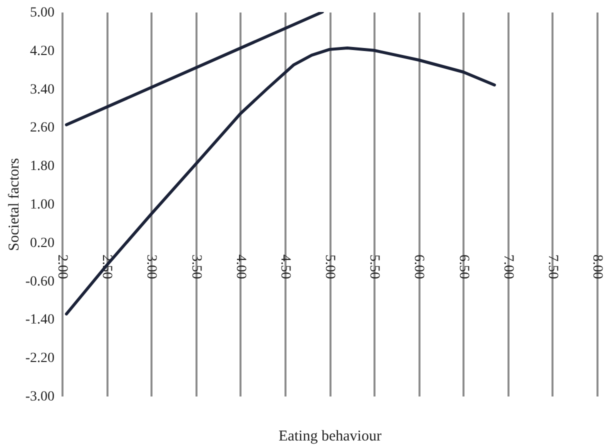 The width and height of the screenshot is (609, 448). Describe the element at coordinates (330, 436) in the screenshot. I see `x-axis-title: Eating behaviour` at that location.